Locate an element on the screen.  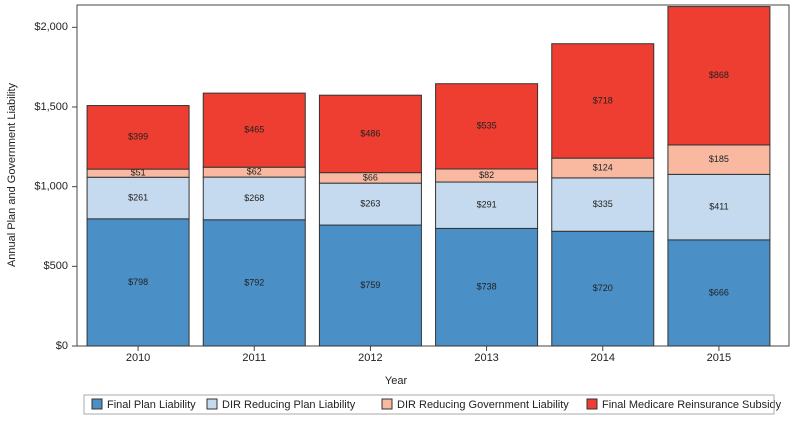
y-tick-label: $0 is located at coordinates (62, 346).